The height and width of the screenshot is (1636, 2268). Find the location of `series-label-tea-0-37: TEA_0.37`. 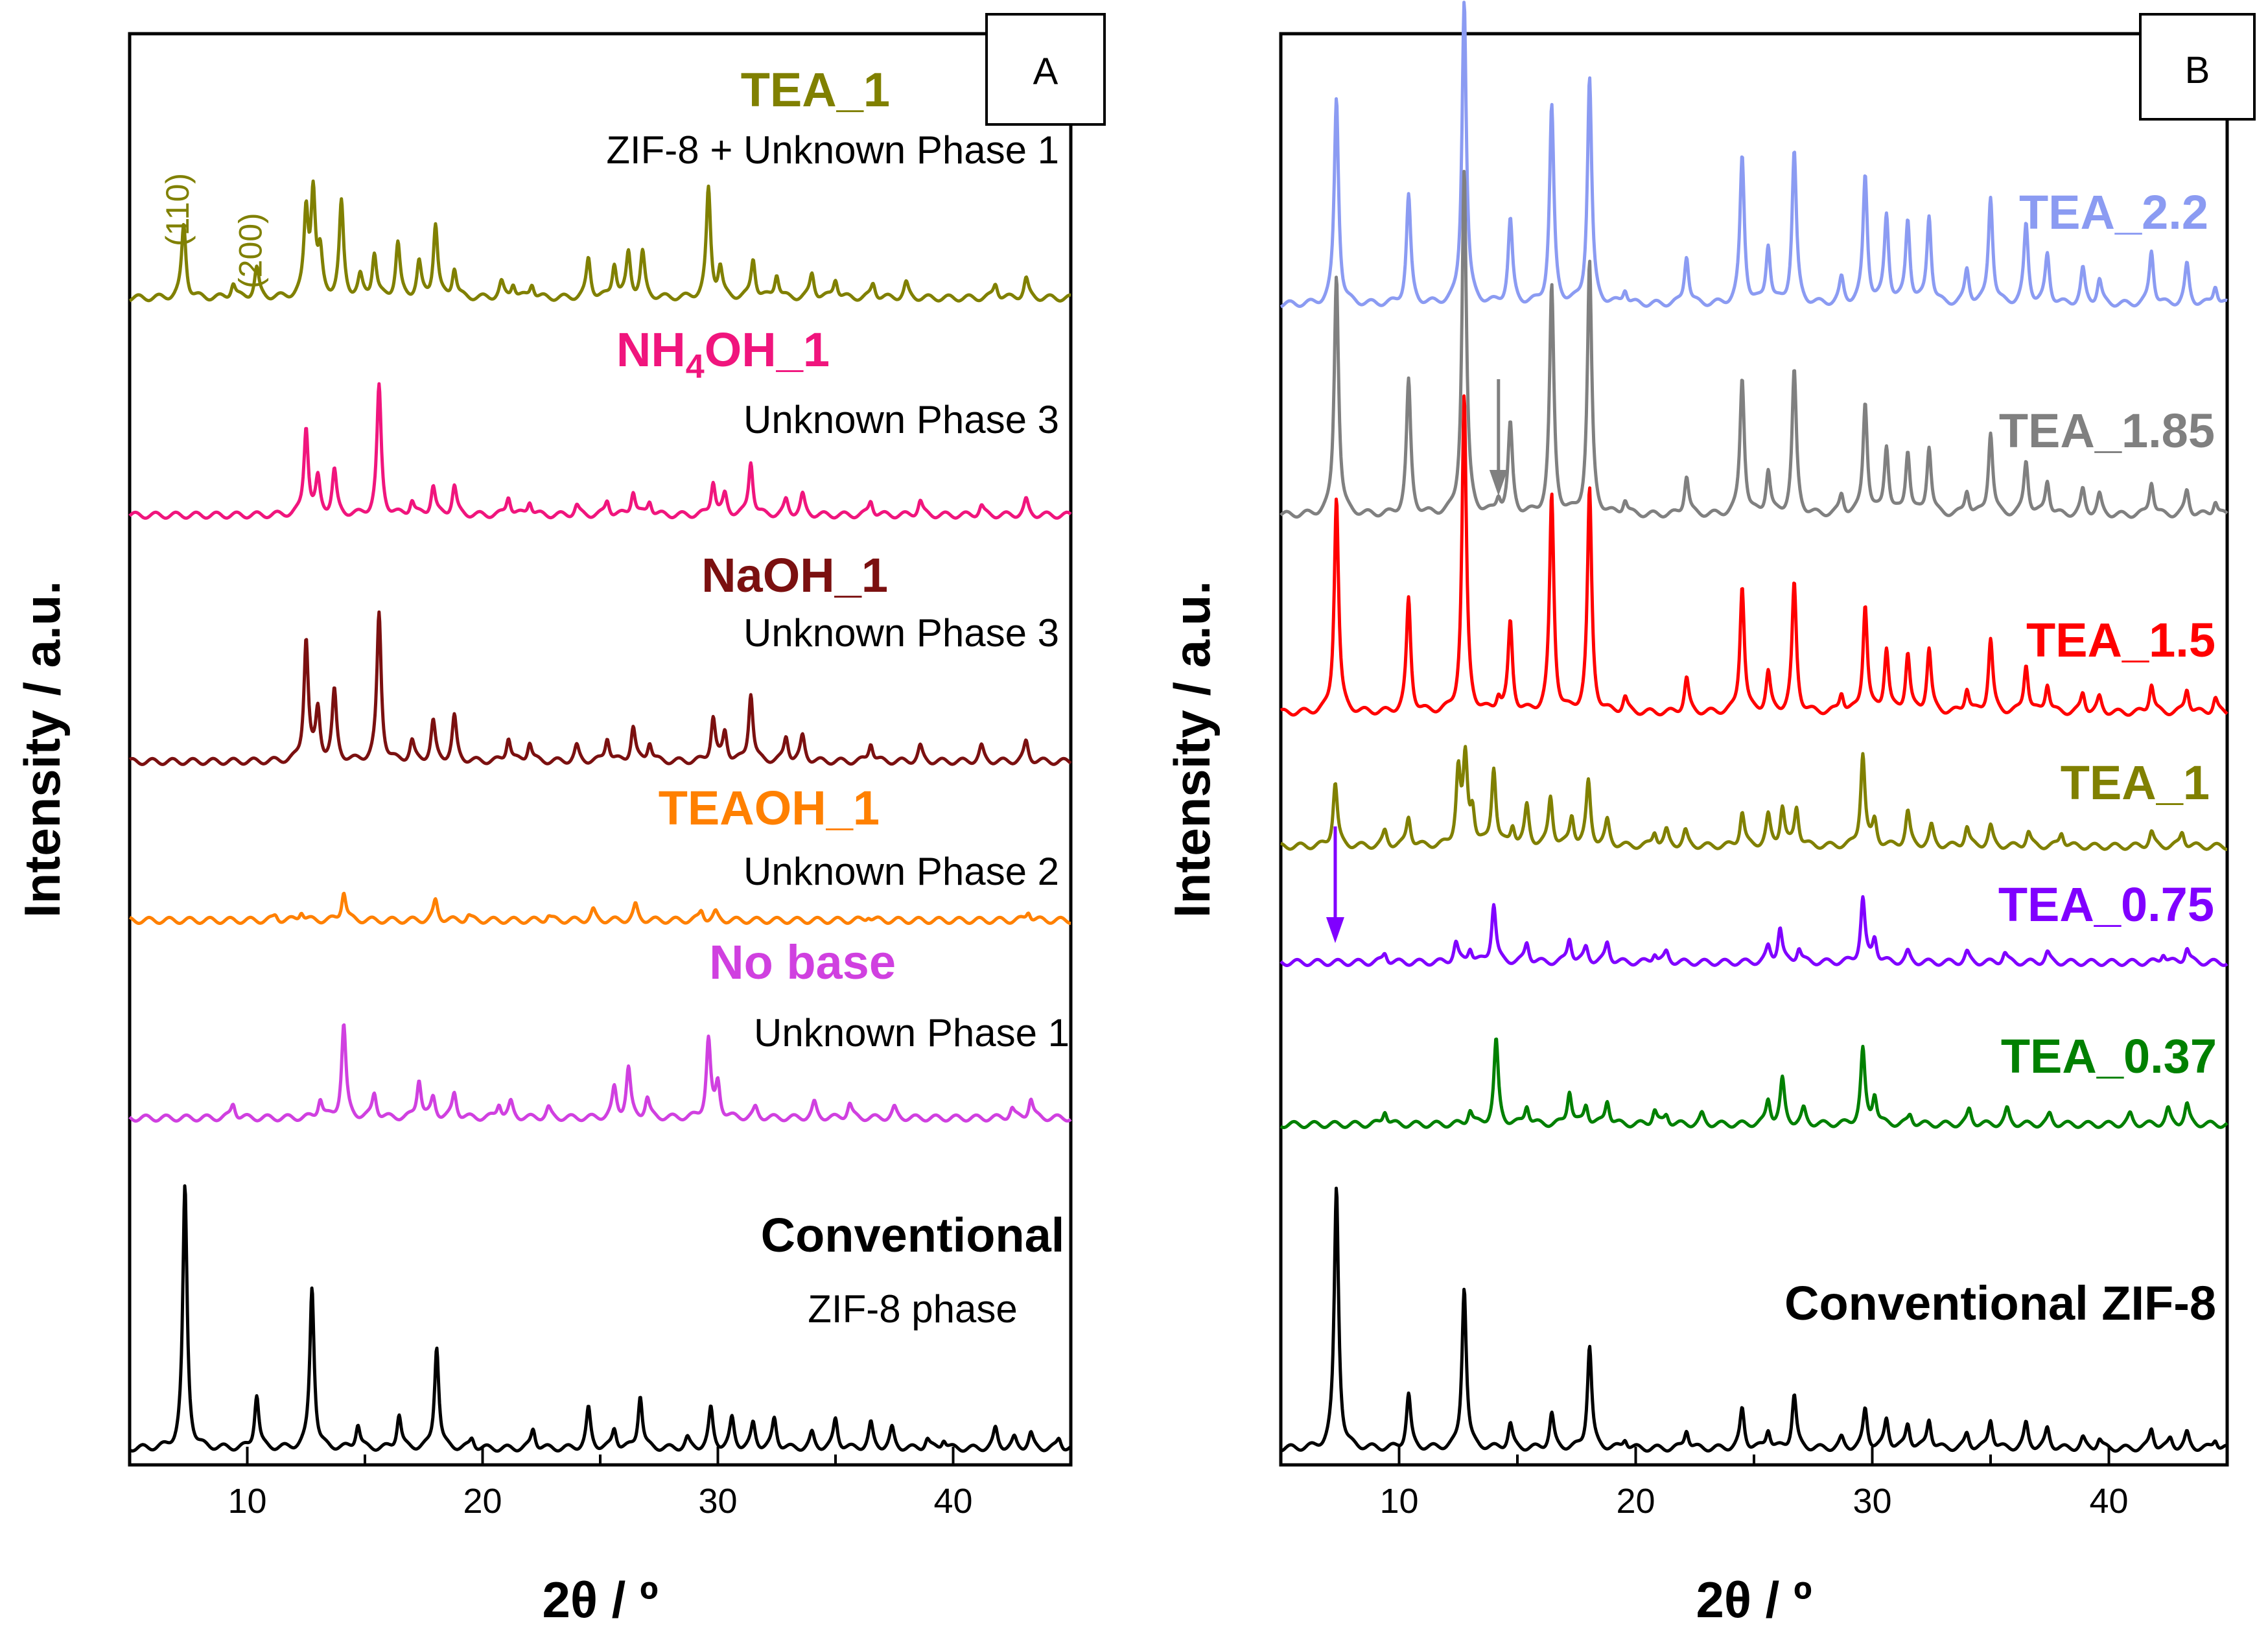

series-label-tea-0-37: TEA_0.37 is located at coordinates (2109, 1056).